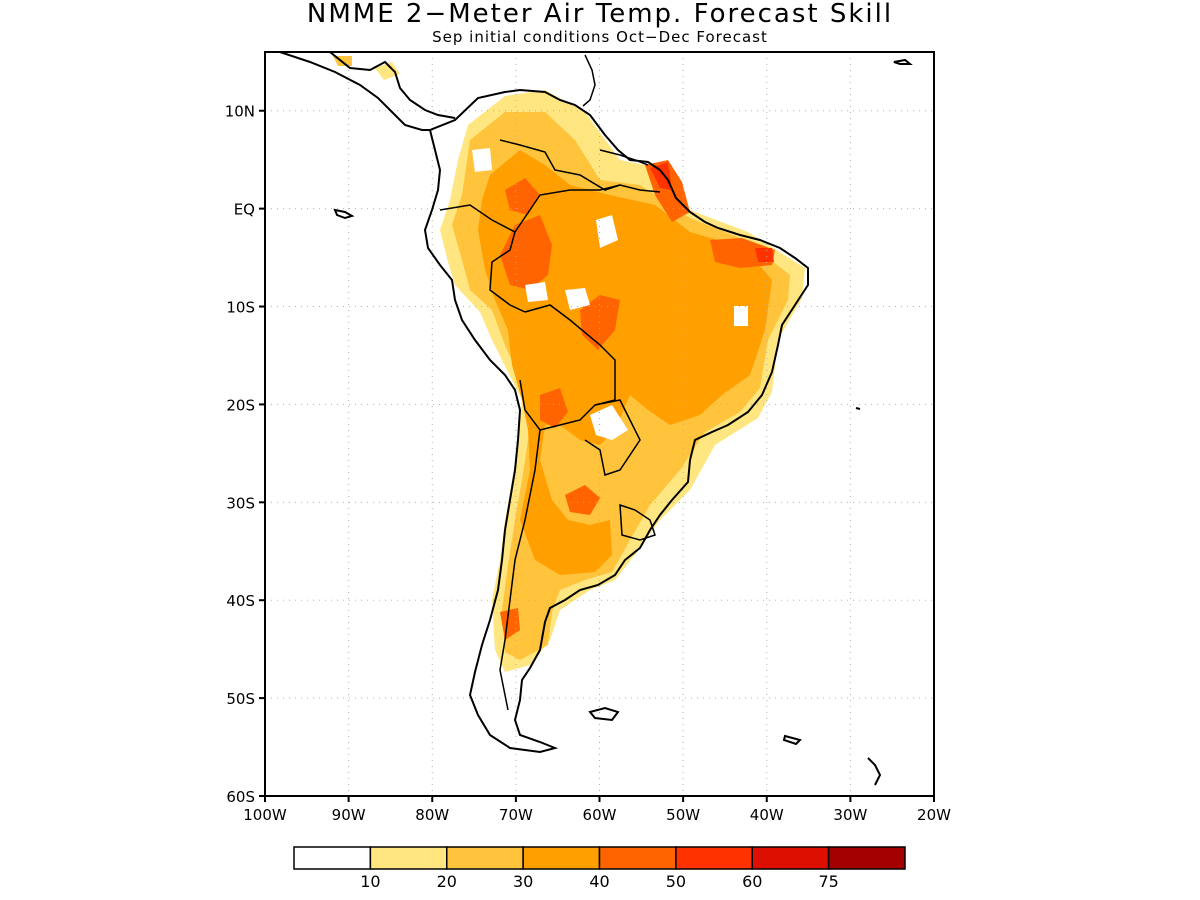 This screenshot has height=900, width=1200. Describe the element at coordinates (240, 112) in the screenshot. I see `tick-label-lat: 10N` at that location.